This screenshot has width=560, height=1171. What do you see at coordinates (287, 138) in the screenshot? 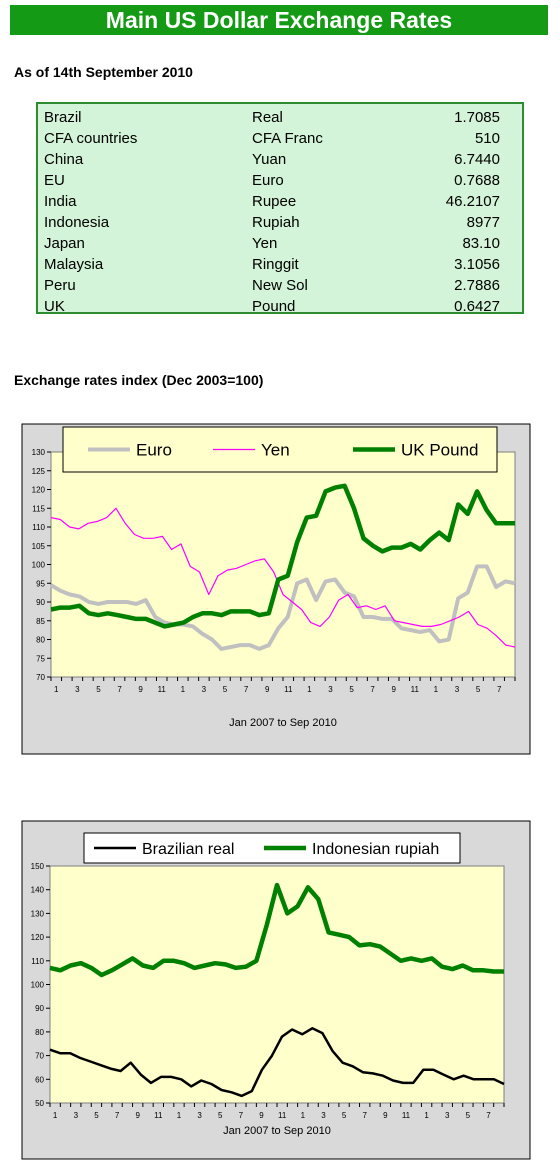
I see `rate-currency: CFA Franc` at bounding box center [287, 138].